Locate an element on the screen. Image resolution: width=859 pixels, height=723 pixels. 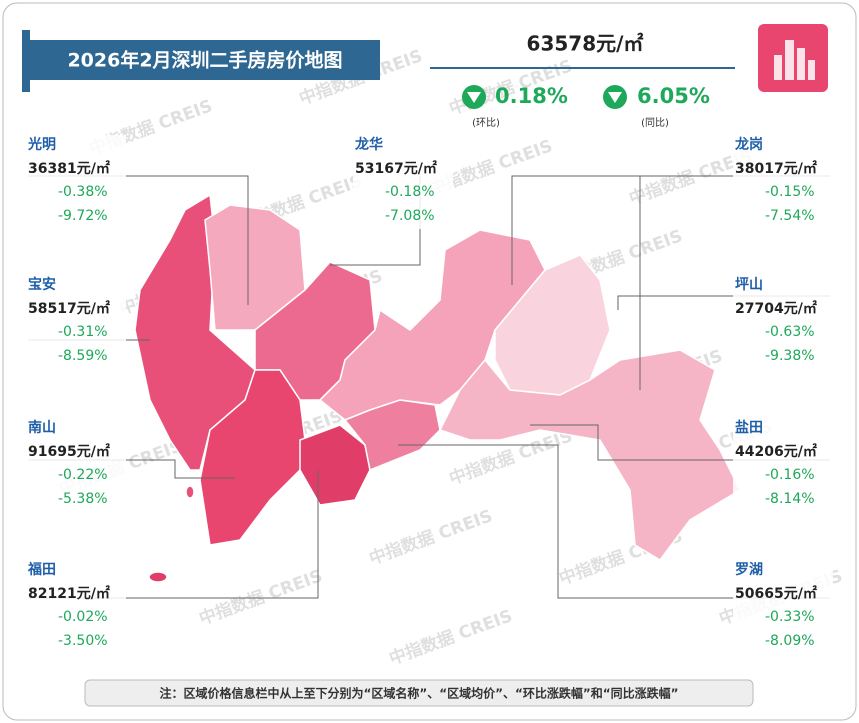
nanshan-area is located at coordinates (252, 457).